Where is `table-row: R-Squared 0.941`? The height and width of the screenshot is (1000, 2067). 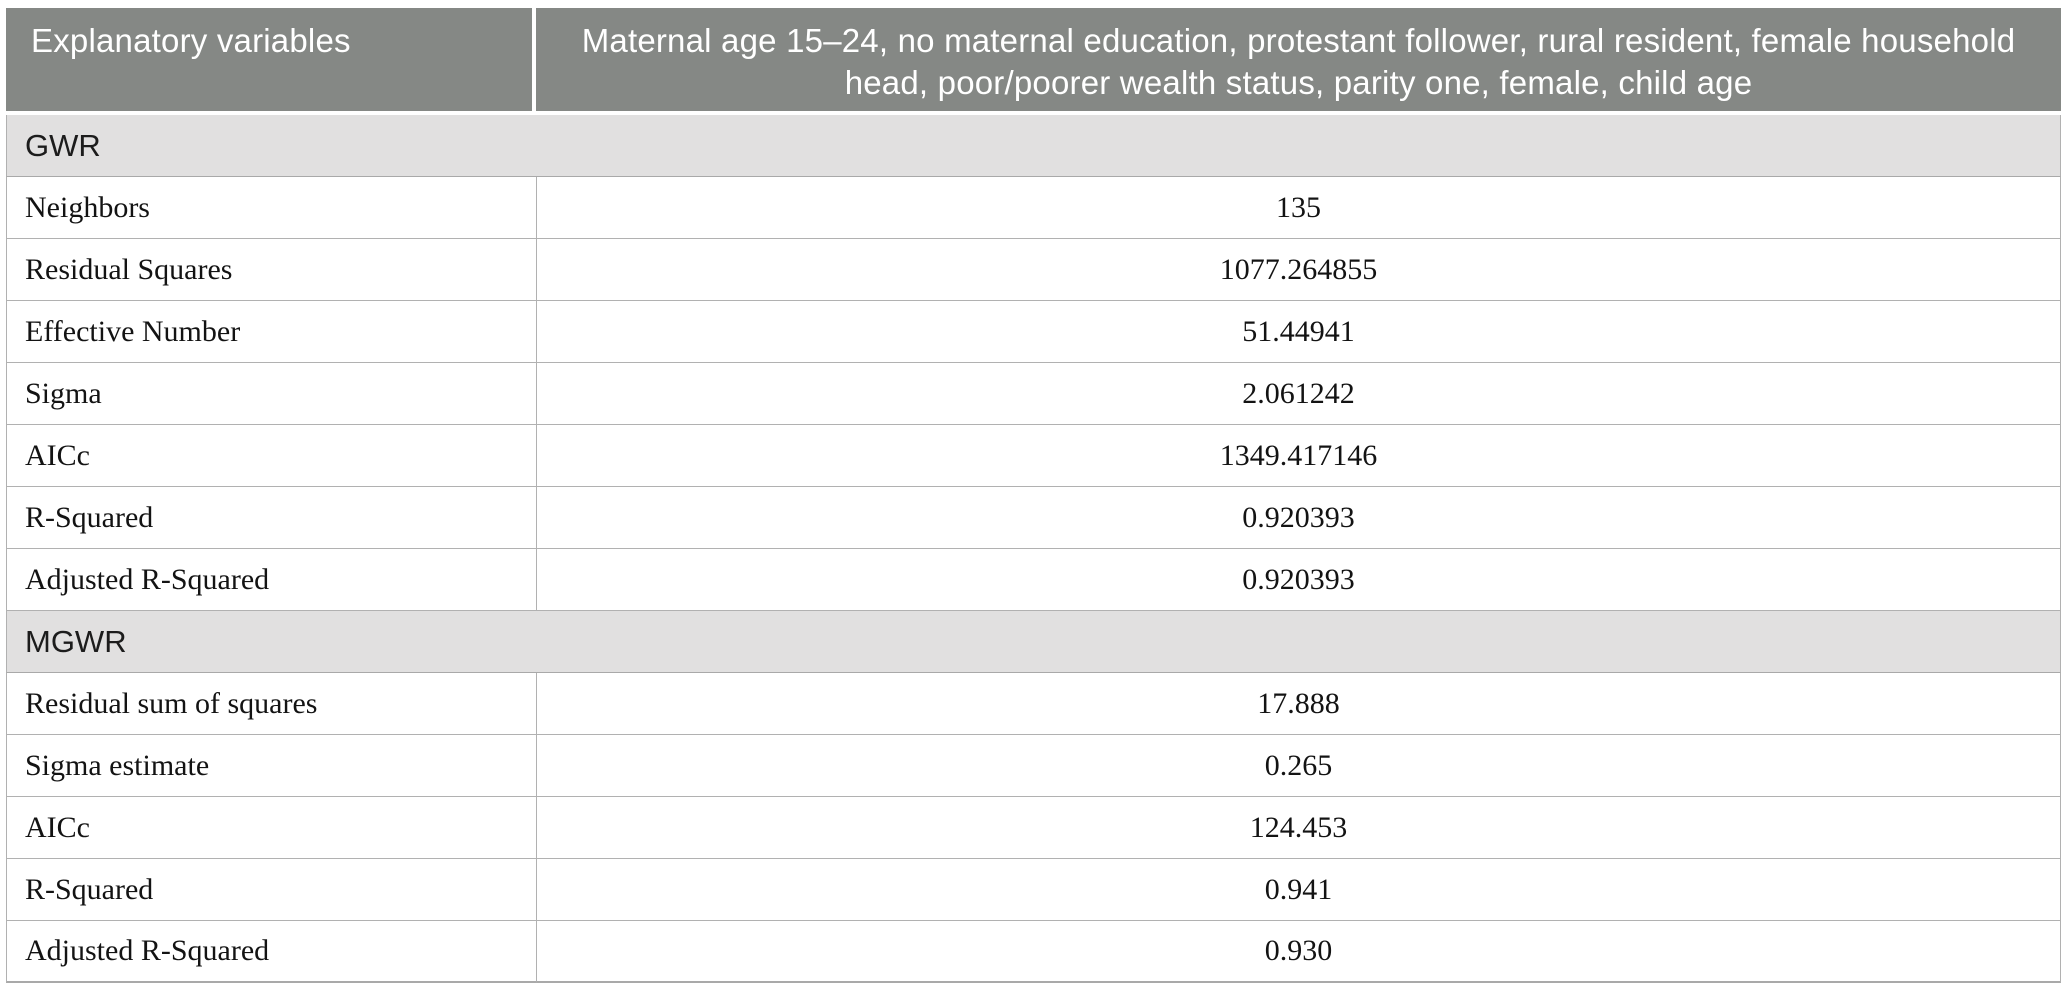
table-row: R-Squared 0.941 is located at coordinates (1033, 890).